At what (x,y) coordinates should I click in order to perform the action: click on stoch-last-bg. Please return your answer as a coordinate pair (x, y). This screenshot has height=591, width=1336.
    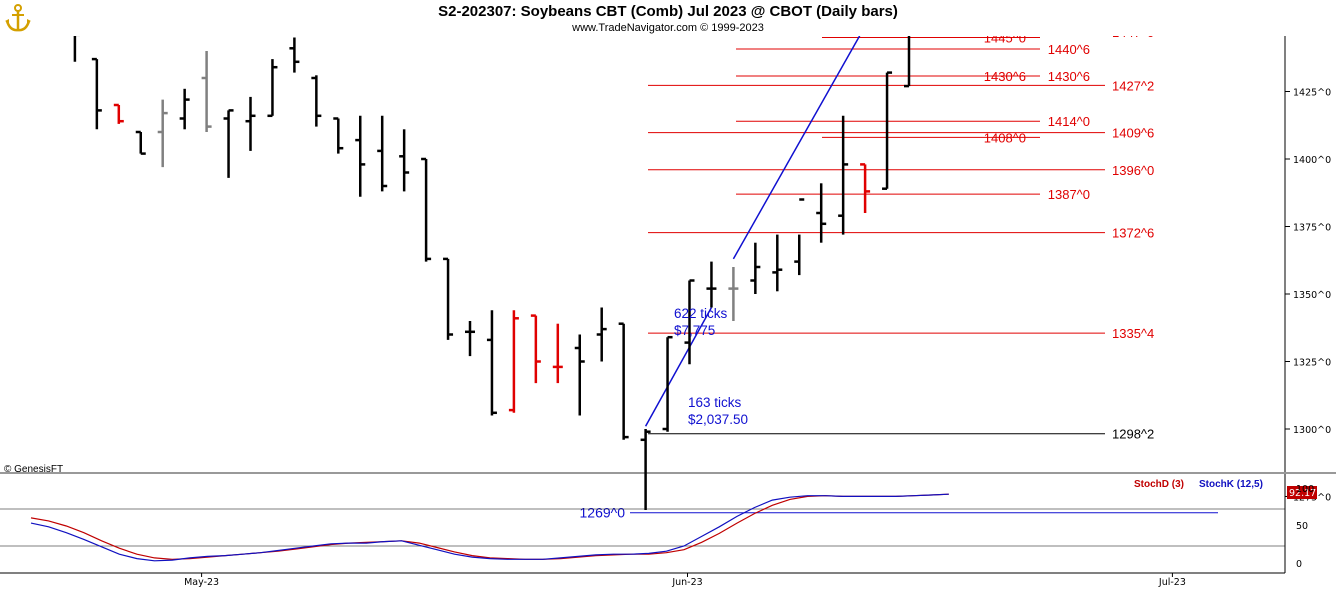
    Looking at the image, I should click on (1302, 492).